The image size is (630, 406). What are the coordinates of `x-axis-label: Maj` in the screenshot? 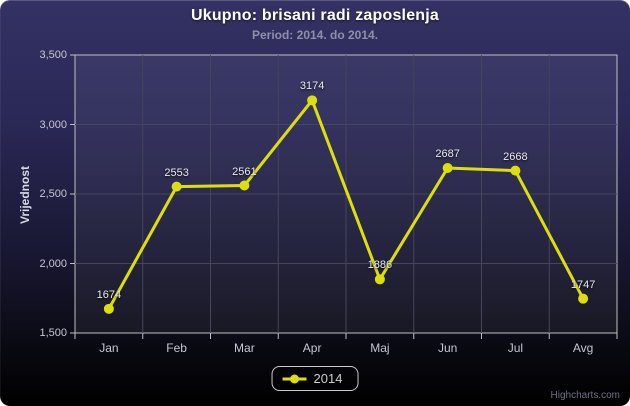 It's located at (380, 348).